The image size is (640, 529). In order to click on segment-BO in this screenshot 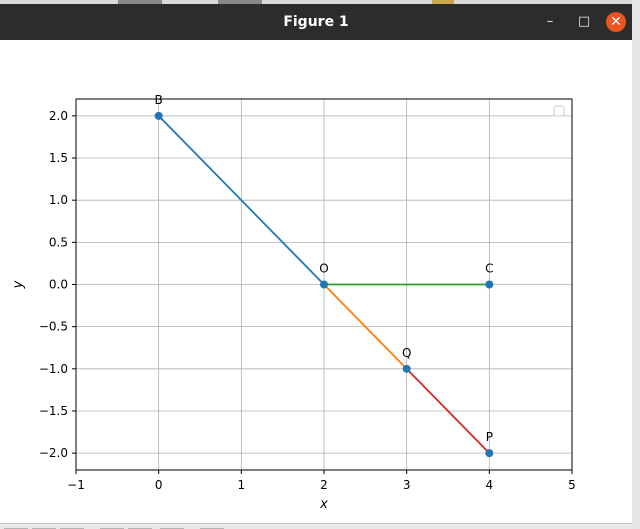, I will do `click(241, 200)`.